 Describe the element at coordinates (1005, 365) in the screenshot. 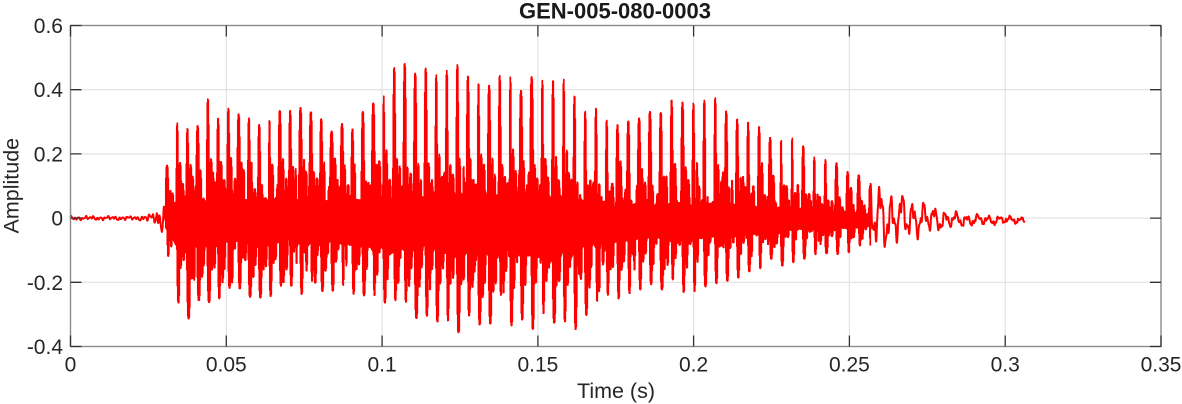

I see `svg-text: 0.3` at that location.